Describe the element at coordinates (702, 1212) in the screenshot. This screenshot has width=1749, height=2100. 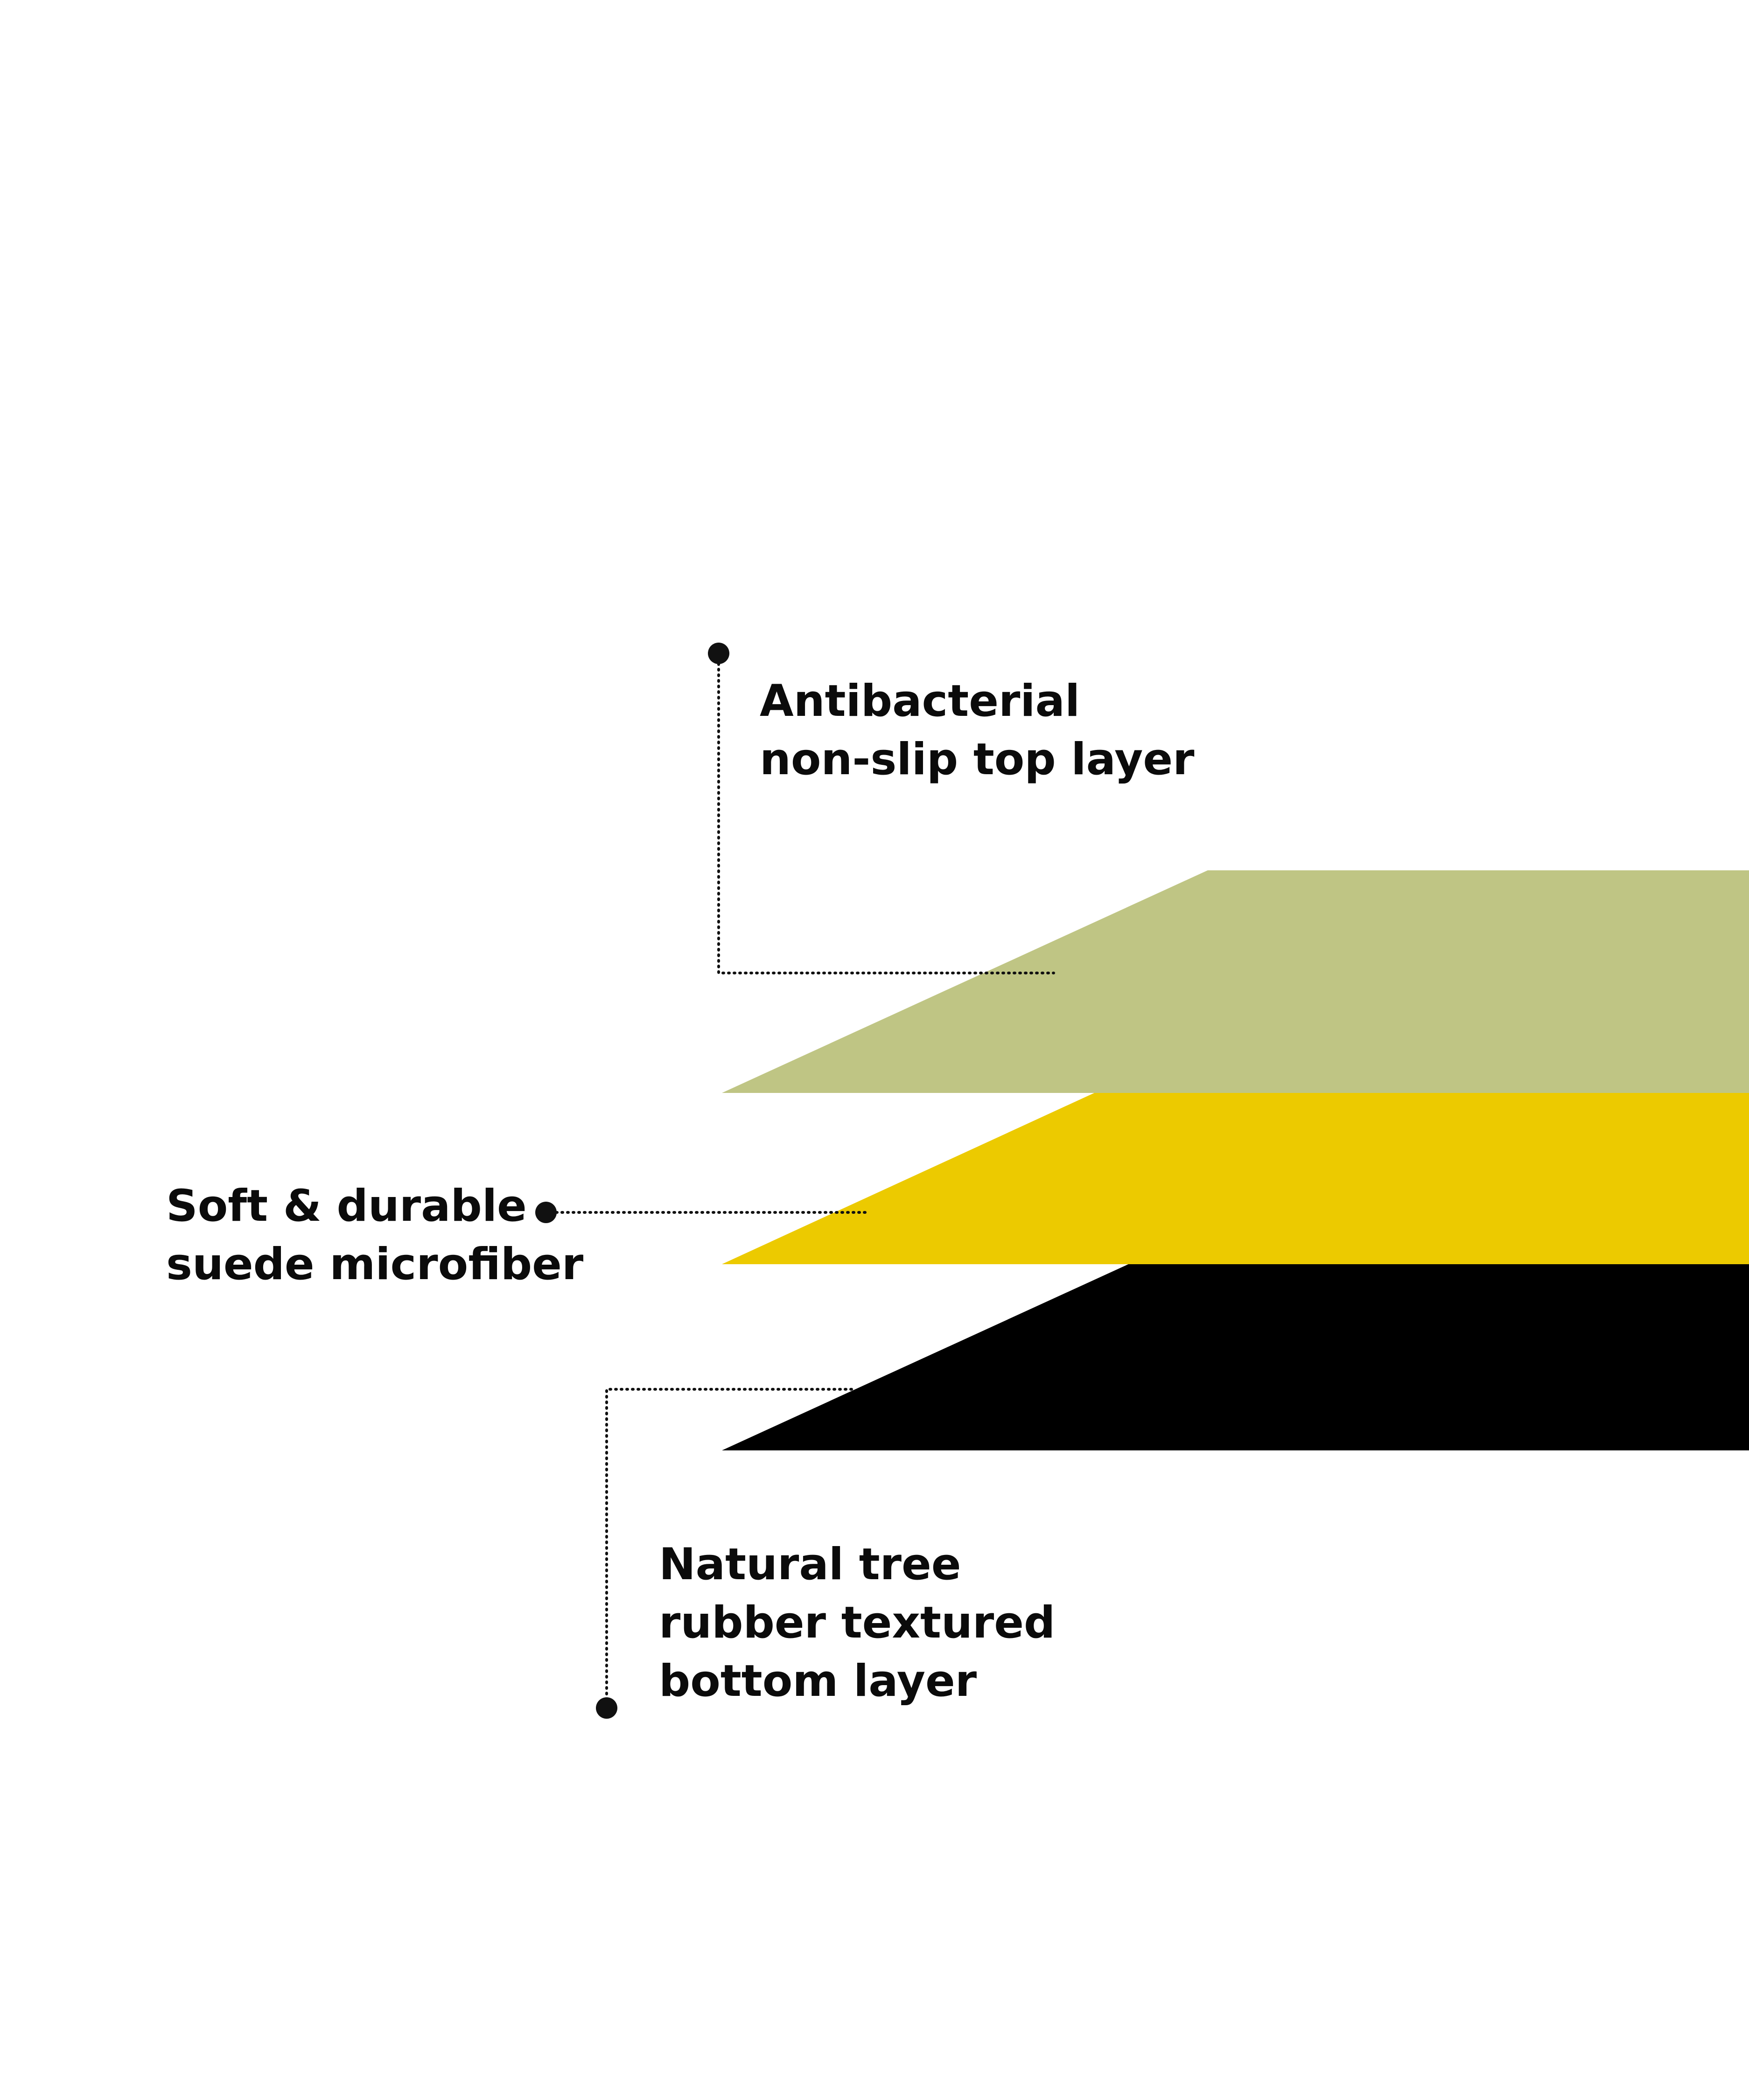
I see `middle-layer-leader` at that location.